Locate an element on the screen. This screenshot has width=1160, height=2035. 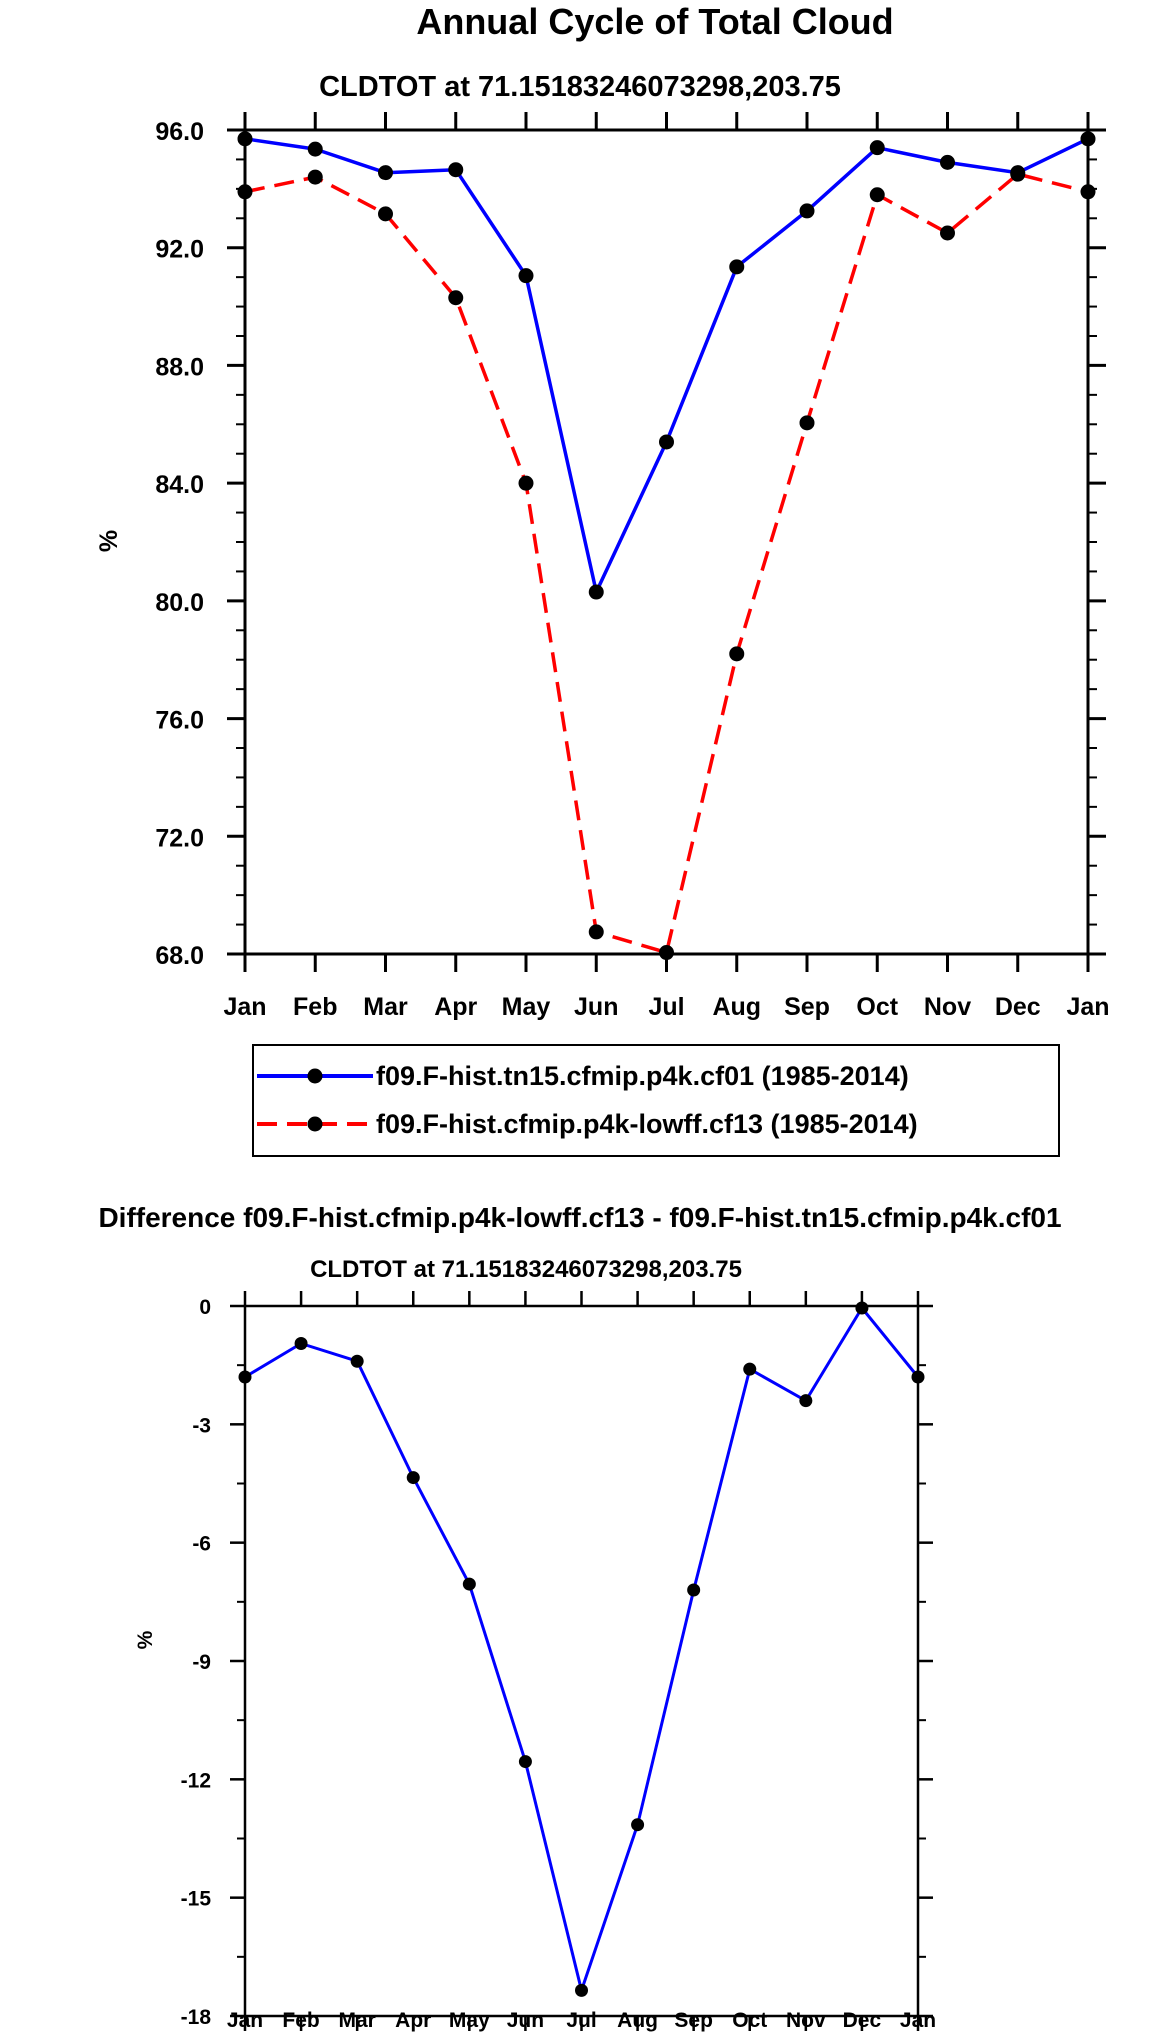
chart-2-x-tick-label: Oct is located at coordinates (749, 2020).